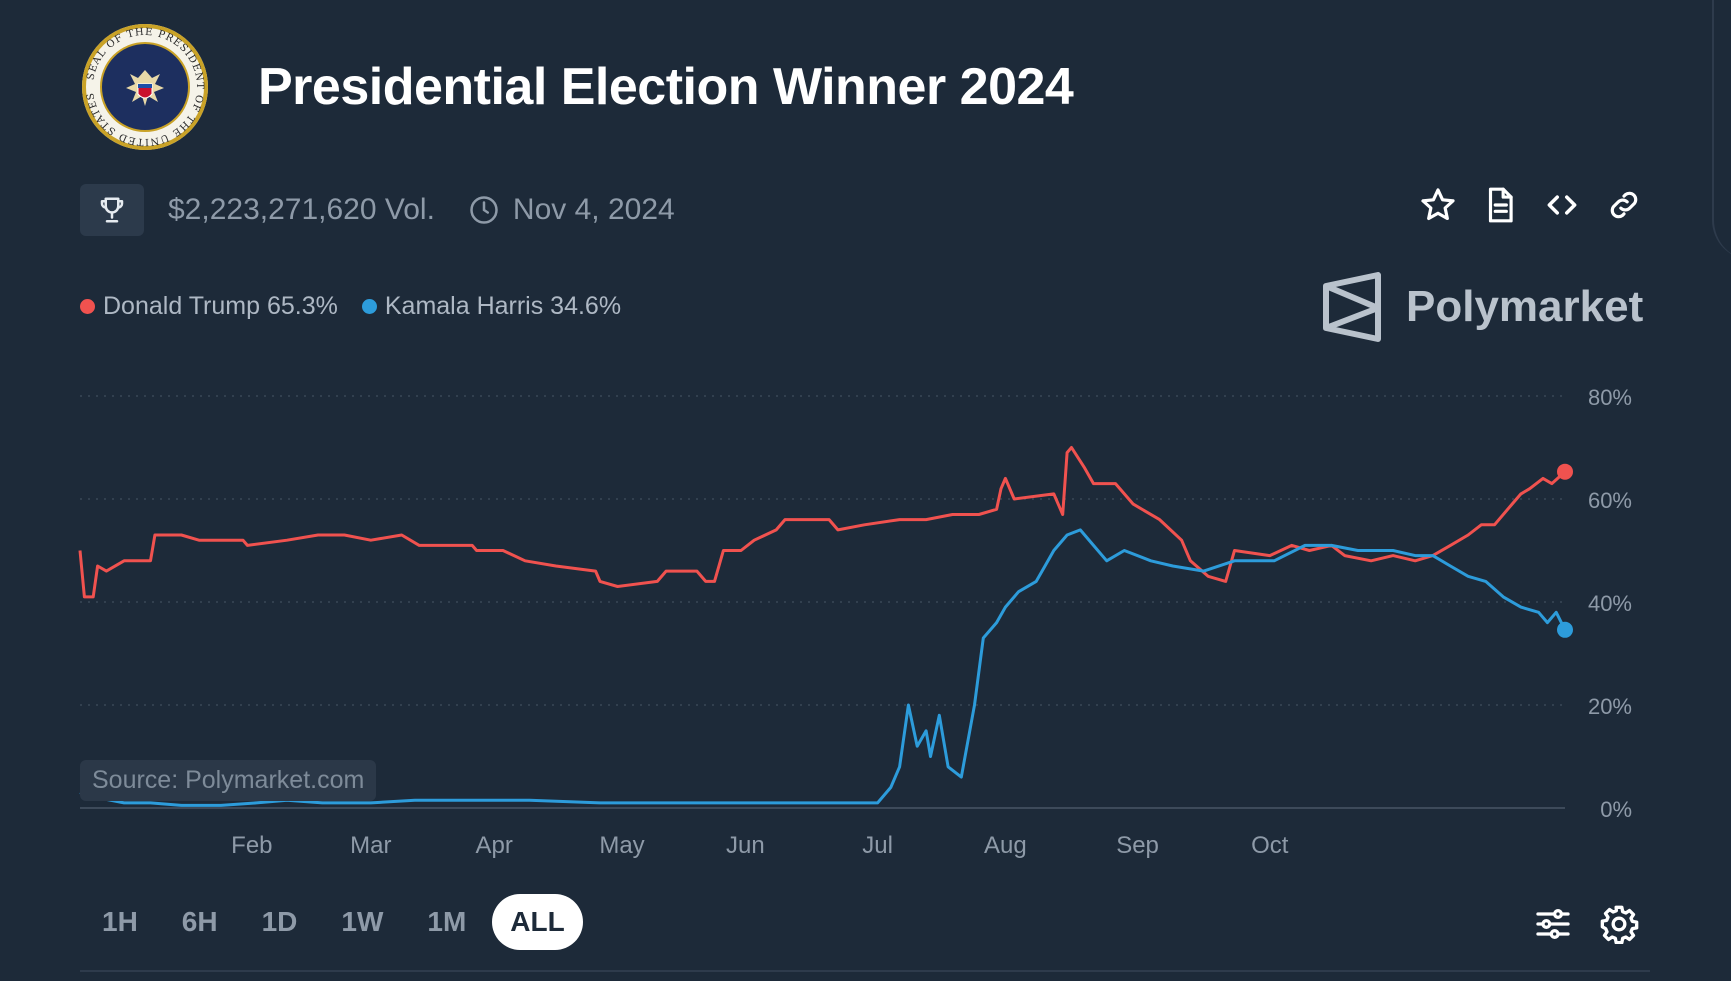 The image size is (1731, 981). I want to click on x-tick-label: Oct, so click(1270, 845).